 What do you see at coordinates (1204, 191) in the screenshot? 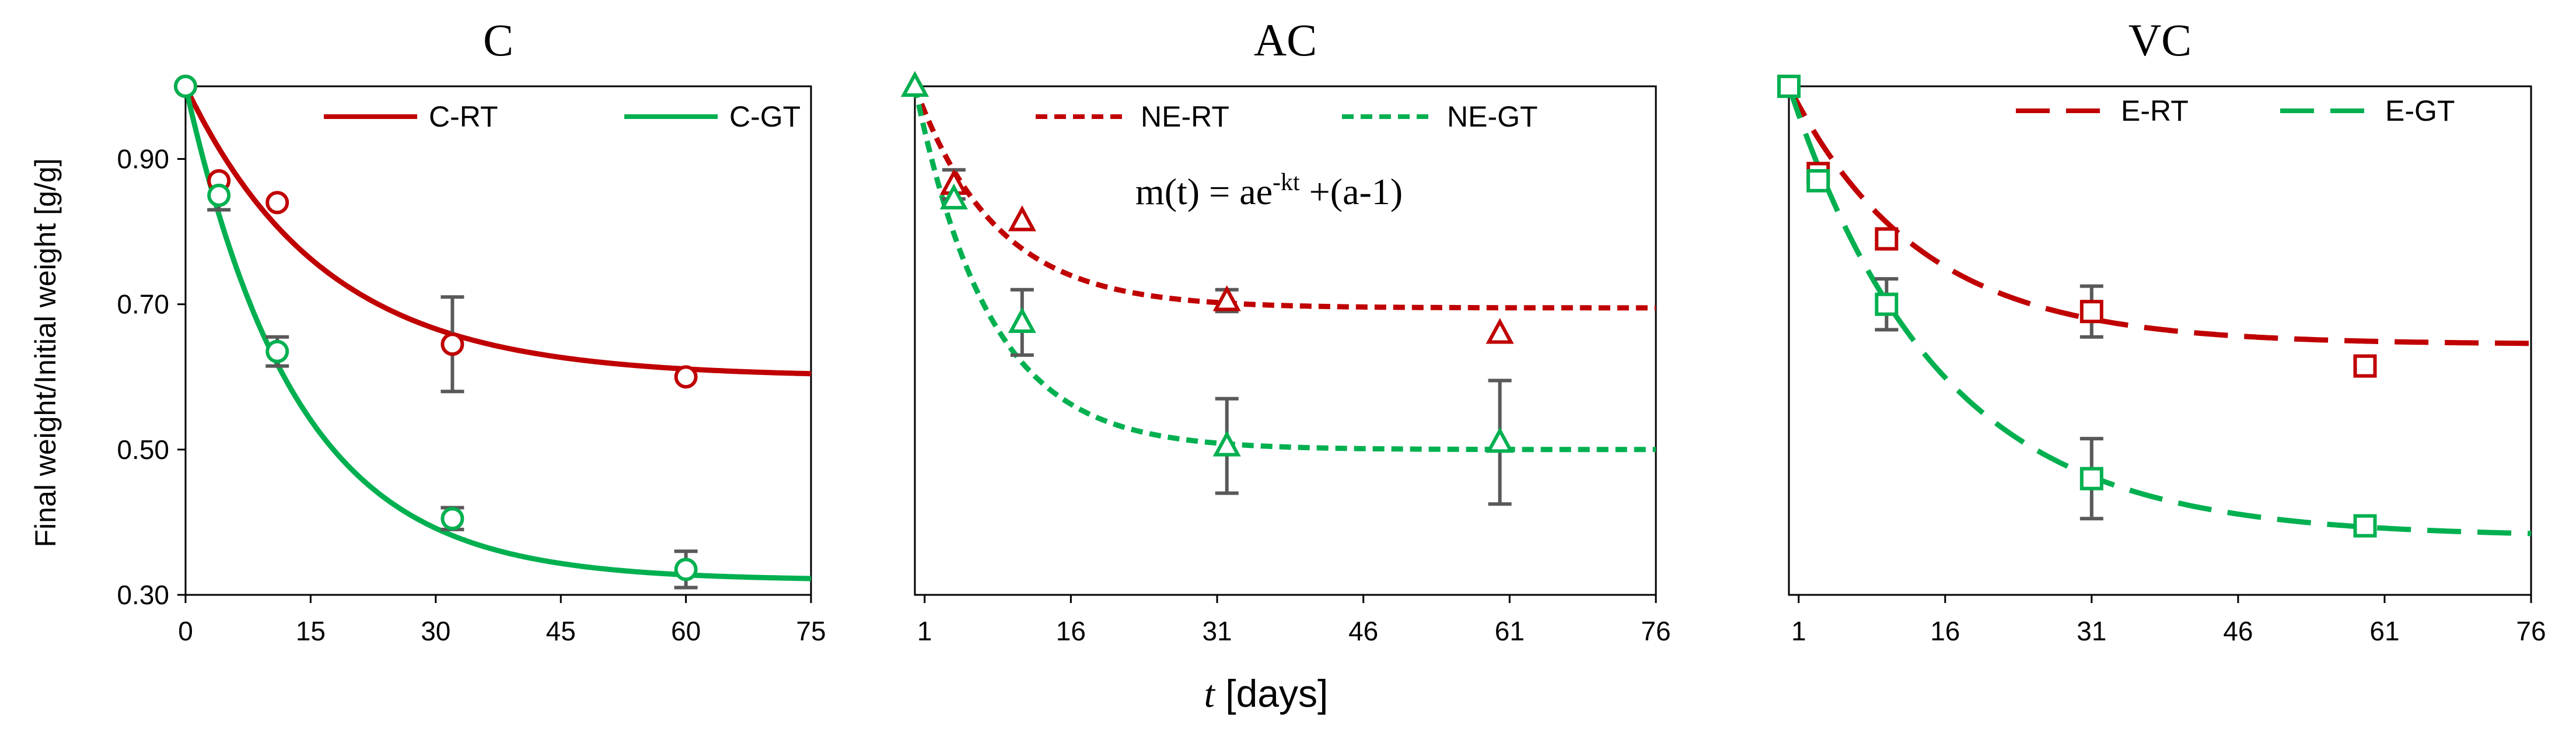
I see `model-equation-main: m(t) = ae` at bounding box center [1204, 191].